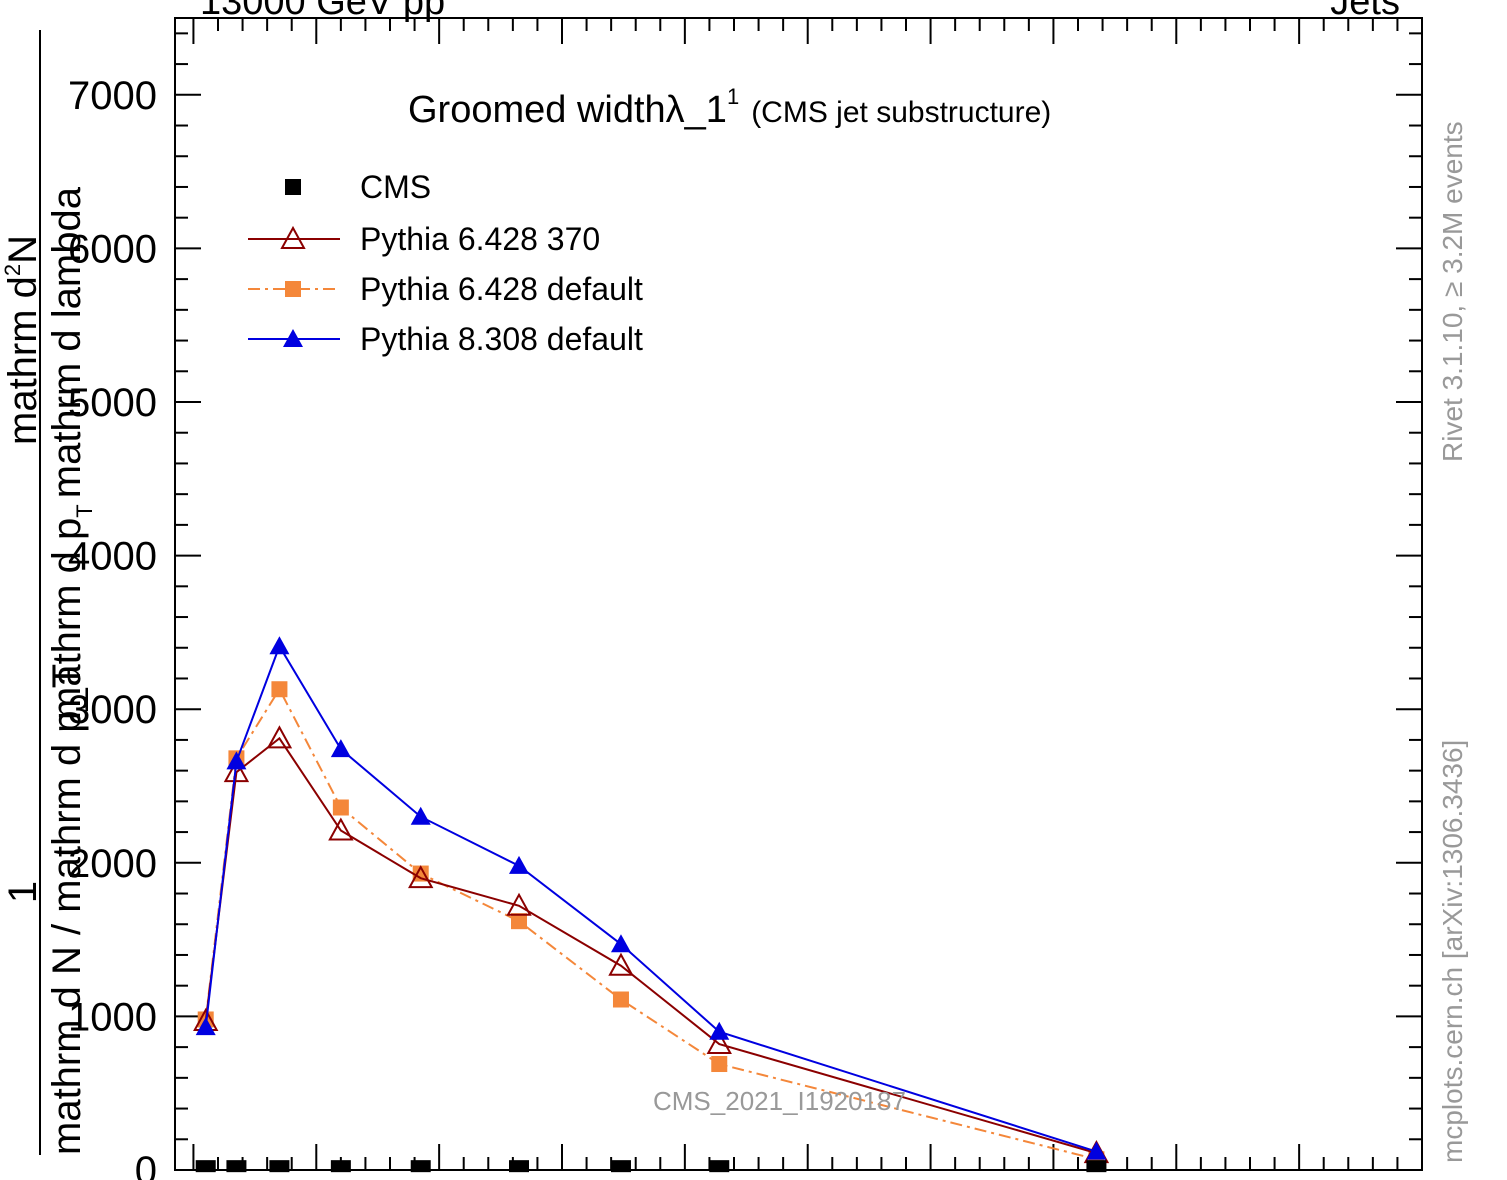 The image size is (1507, 1180). Describe the element at coordinates (567, 110) in the screenshot. I see `chart-title-main: Groomed widthλ_1` at that location.